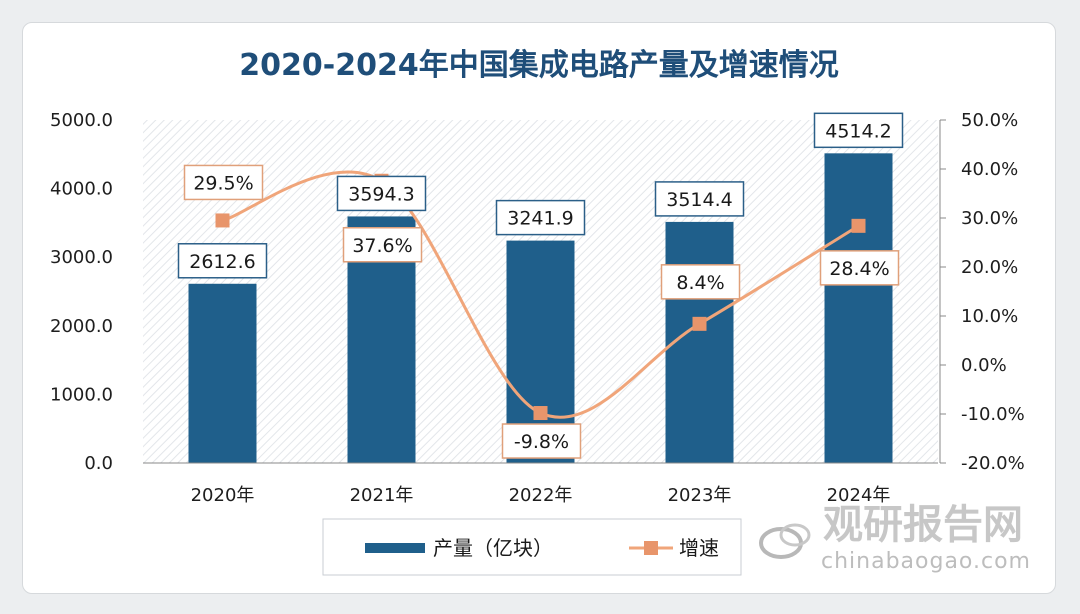 This screenshot has width=1080, height=614. Describe the element at coordinates (989, 169) in the screenshot. I see `right-axis-tick-label: 40.0%` at that location.